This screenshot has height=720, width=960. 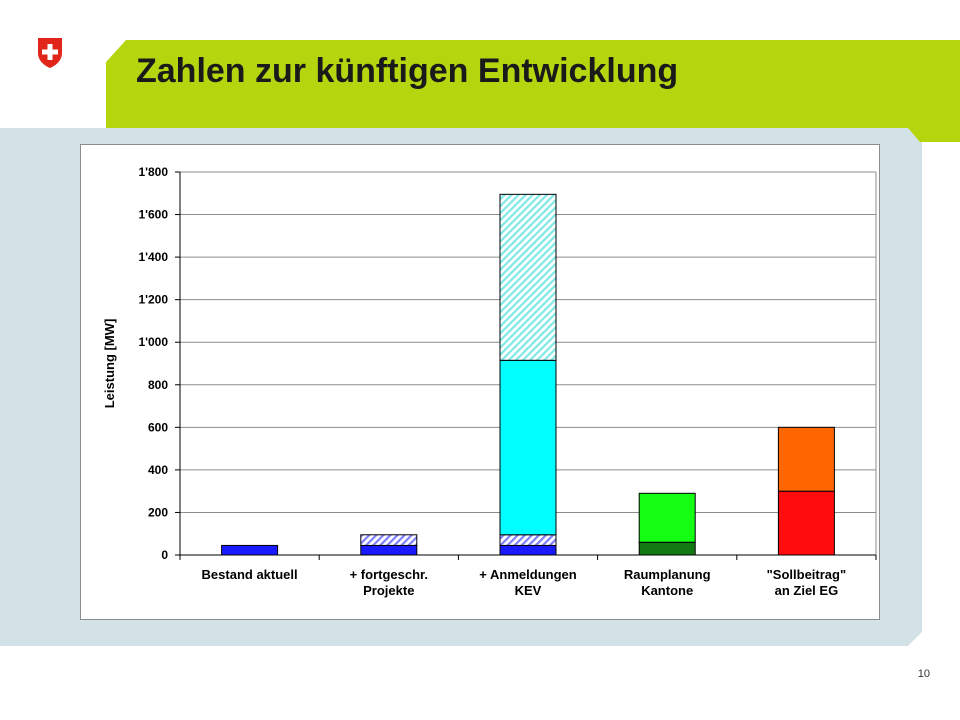 I want to click on y-tick-label: 600, so click(x=158, y=427).